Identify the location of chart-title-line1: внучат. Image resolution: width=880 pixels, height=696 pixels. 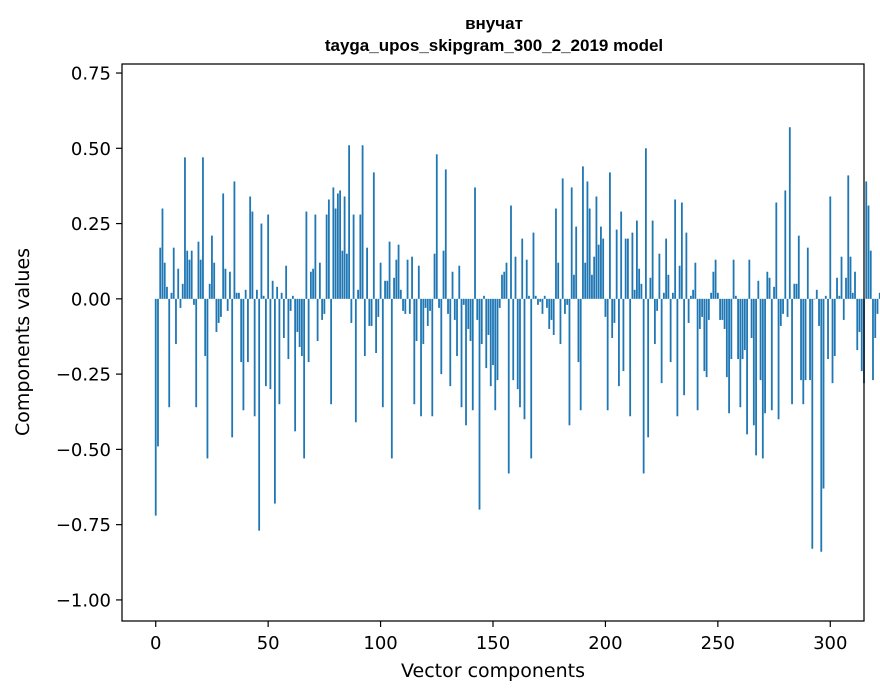
(494, 23).